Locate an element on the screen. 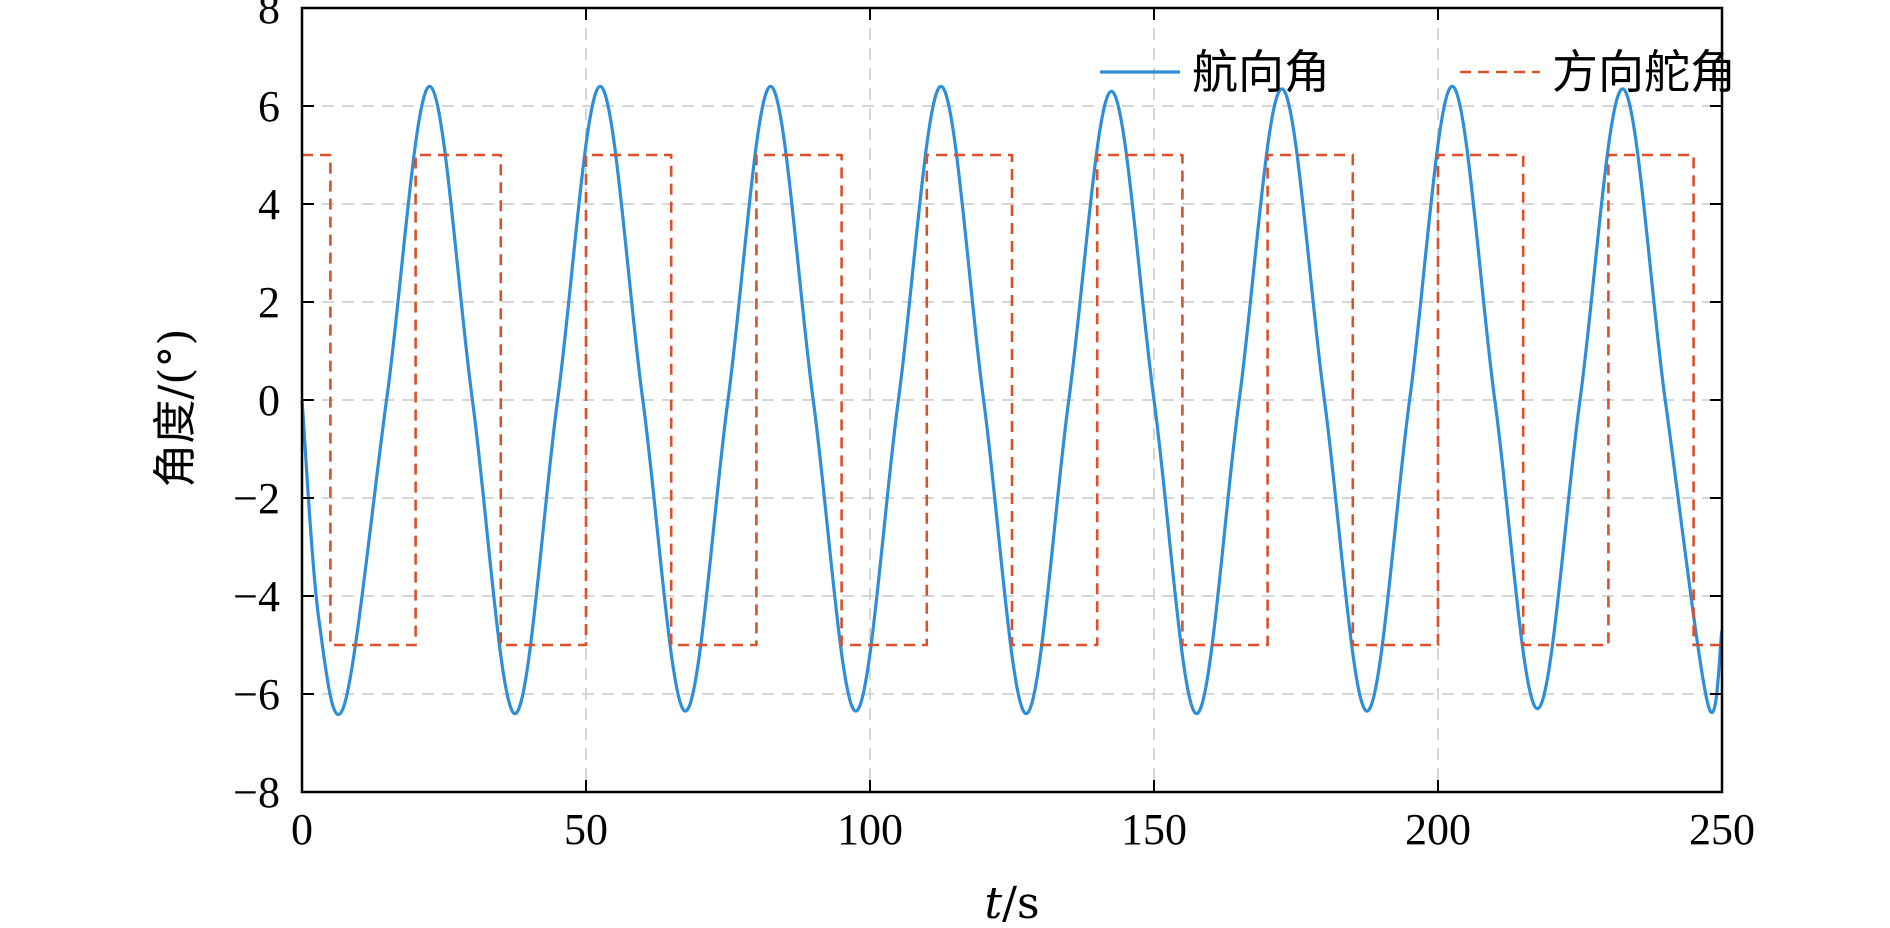 This screenshot has width=1890, height=928. y-tick-label: 4 is located at coordinates (269, 204).